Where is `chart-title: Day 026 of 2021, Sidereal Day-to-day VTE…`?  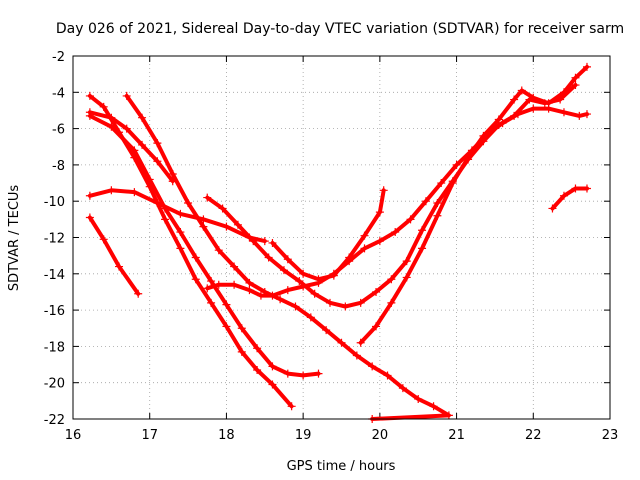 chart-title: Day 026 of 2021, Sidereal Day-to-day VTE… is located at coordinates (340, 29).